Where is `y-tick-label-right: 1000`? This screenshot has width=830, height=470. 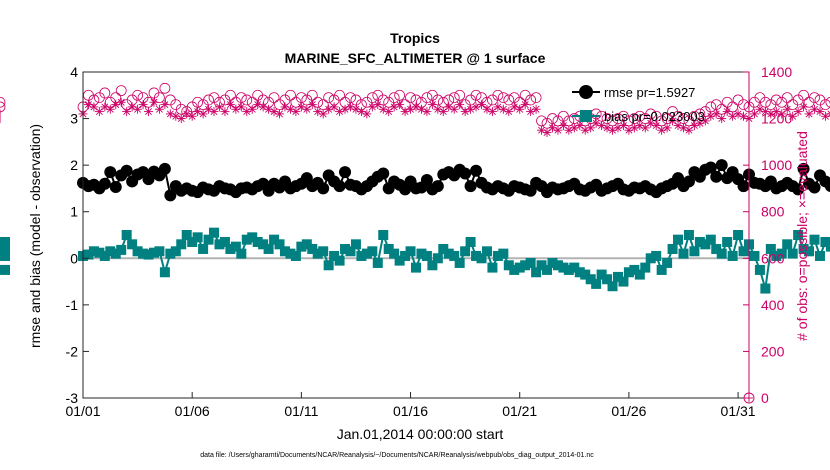 y-tick-label-right: 1000 is located at coordinates (776, 165).